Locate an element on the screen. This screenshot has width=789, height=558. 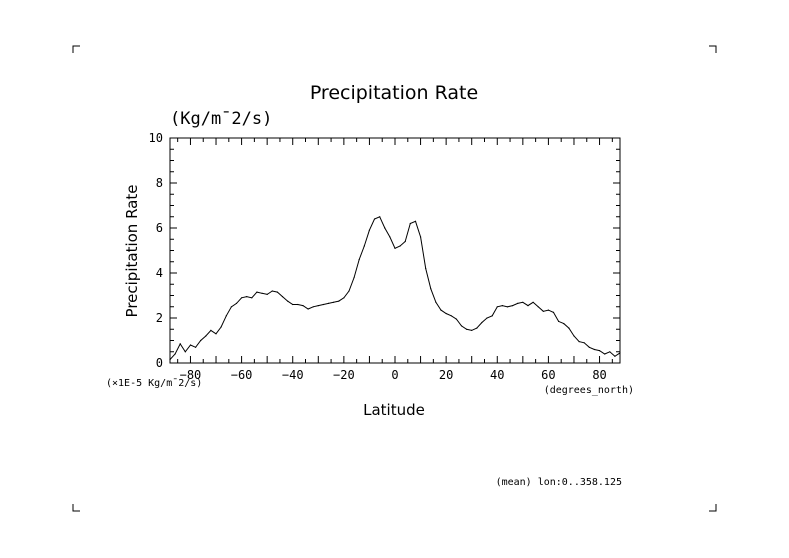
scale-note: (×1E-5 Kg/m¯2/s) is located at coordinates (154, 383).